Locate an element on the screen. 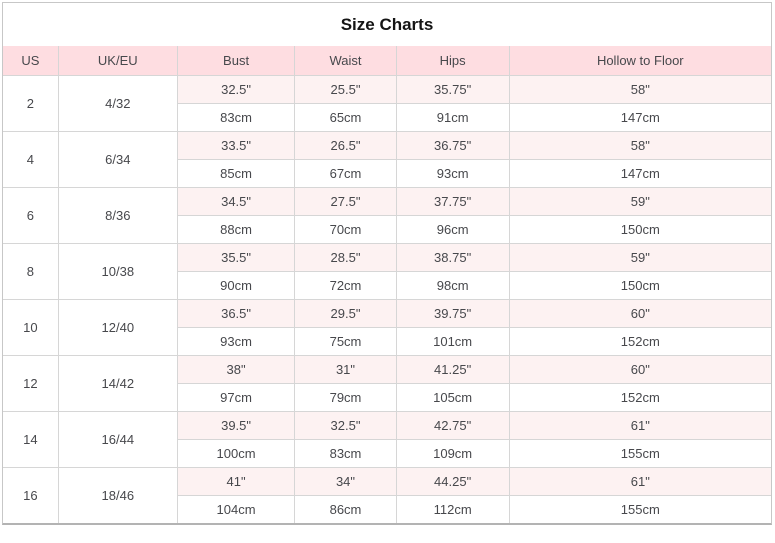  size-row-inches: 4 6/34 33.5" 26.5" 36.75" 58" is located at coordinates (387, 159).